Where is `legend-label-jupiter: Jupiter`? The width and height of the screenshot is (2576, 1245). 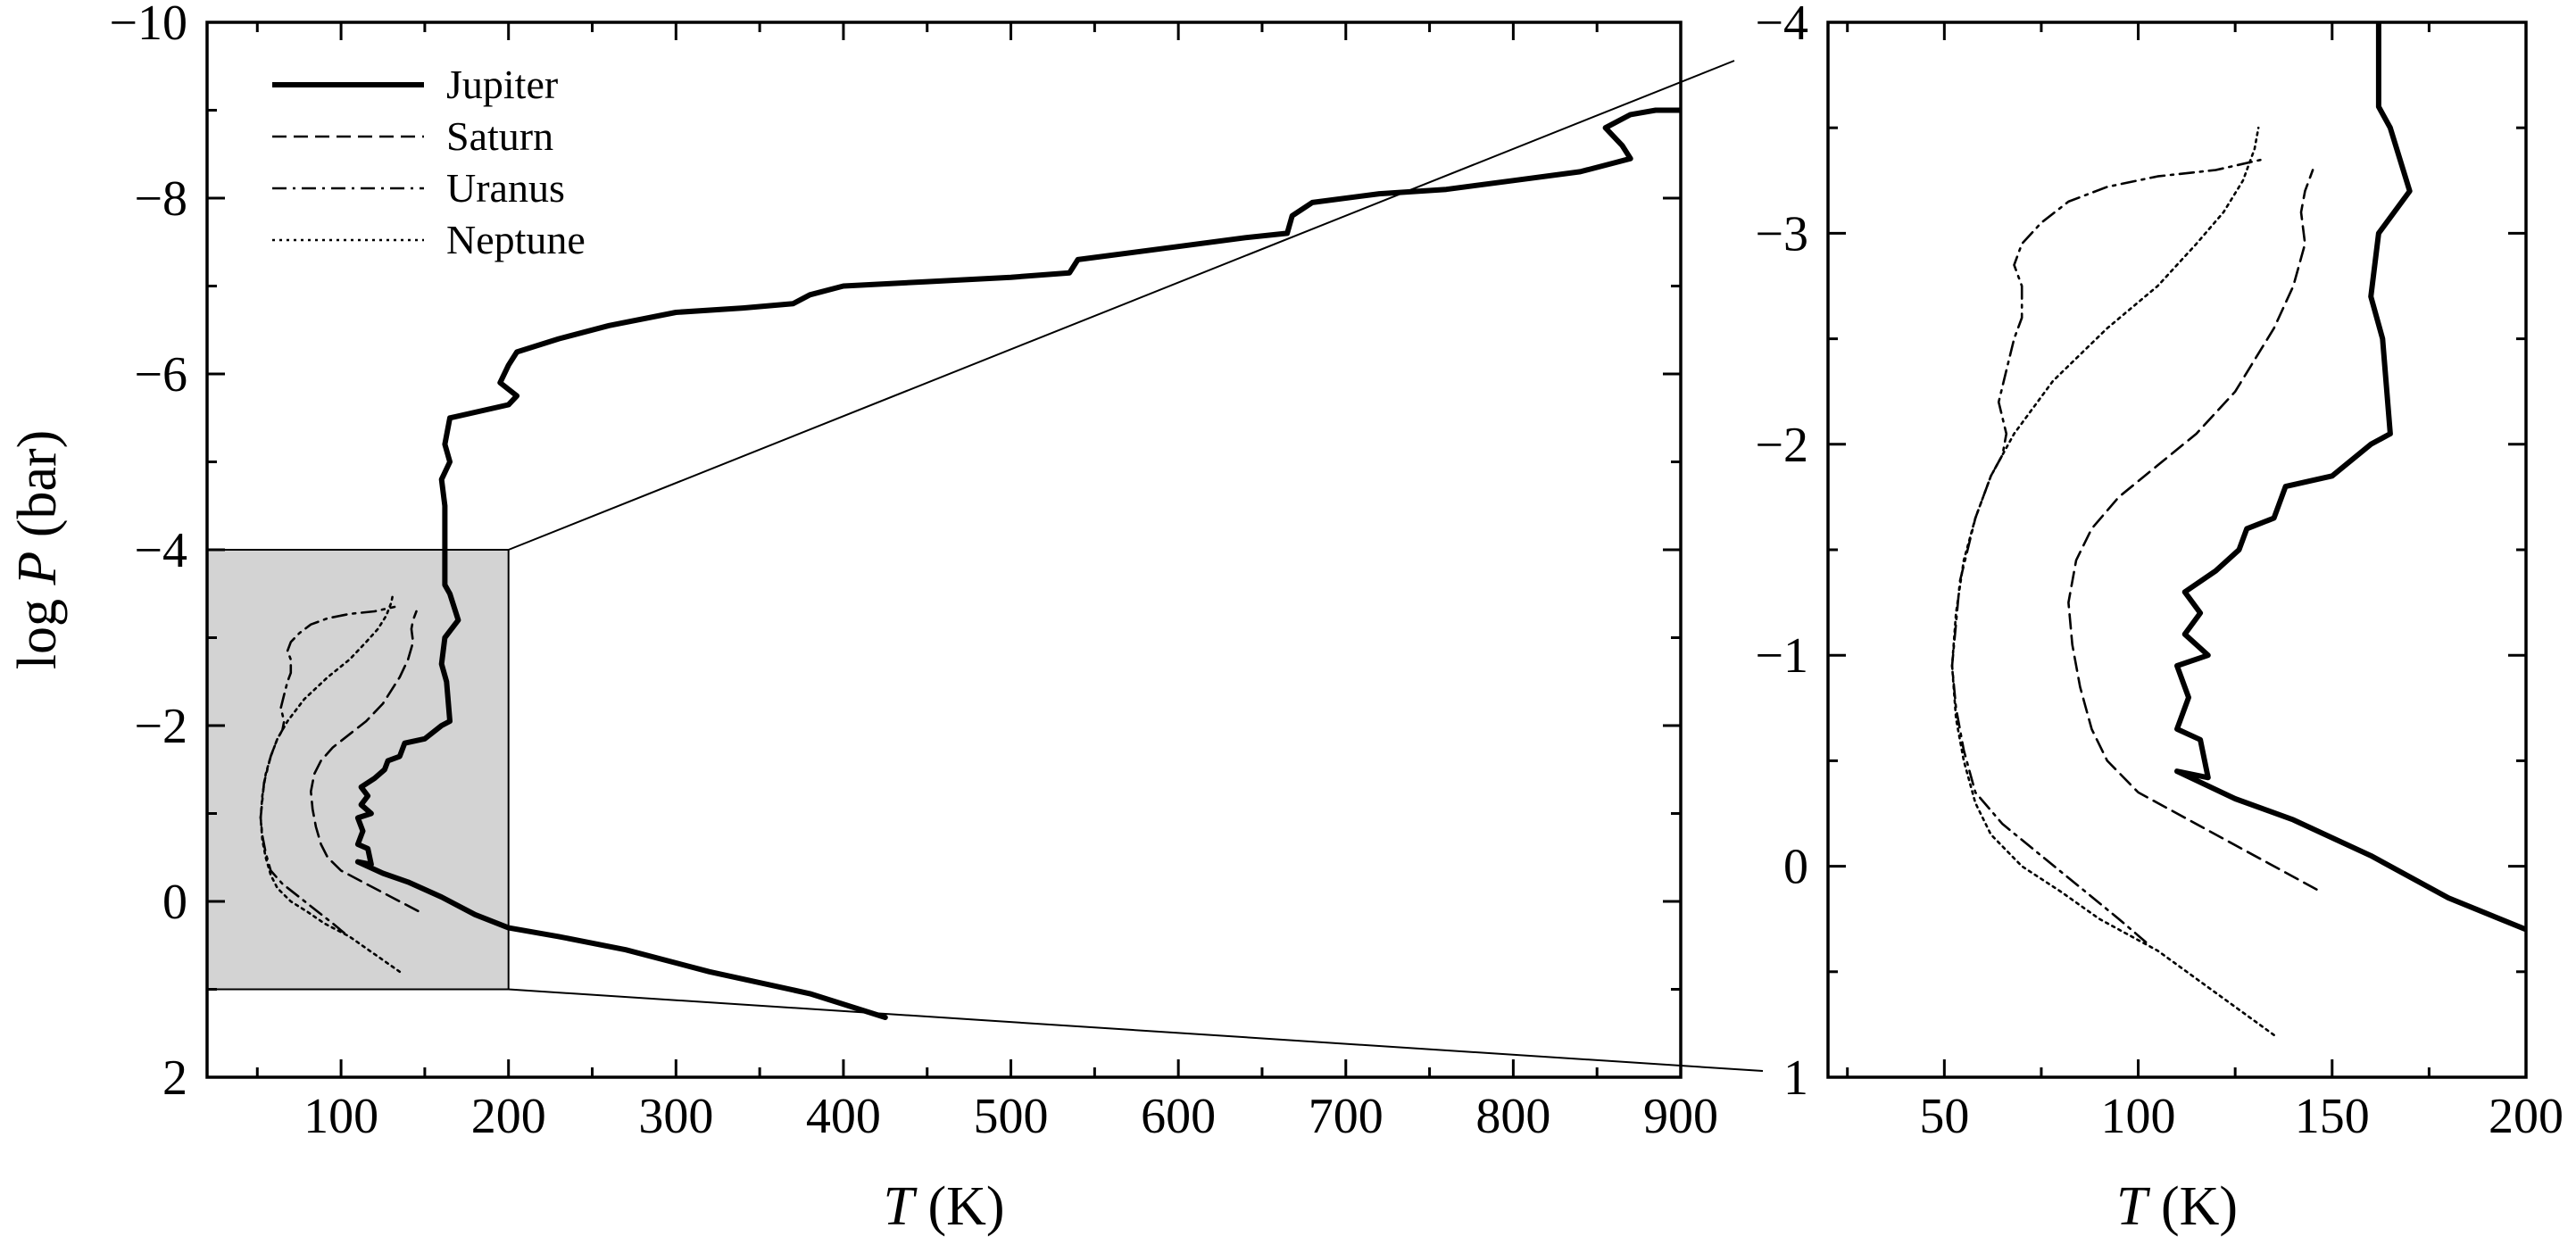 legend-label-jupiter: Jupiter is located at coordinates (502, 84).